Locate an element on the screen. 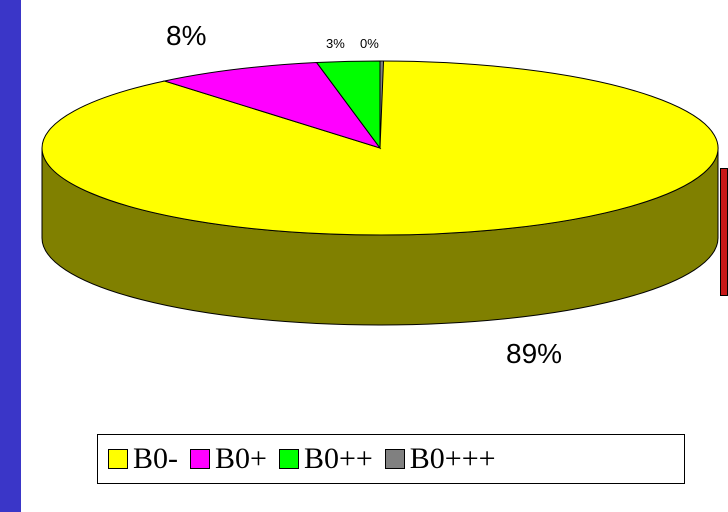 Image resolution: width=728 pixels, height=512 pixels. legend: B0- B0+ B0++ B0+++ is located at coordinates (391, 459).